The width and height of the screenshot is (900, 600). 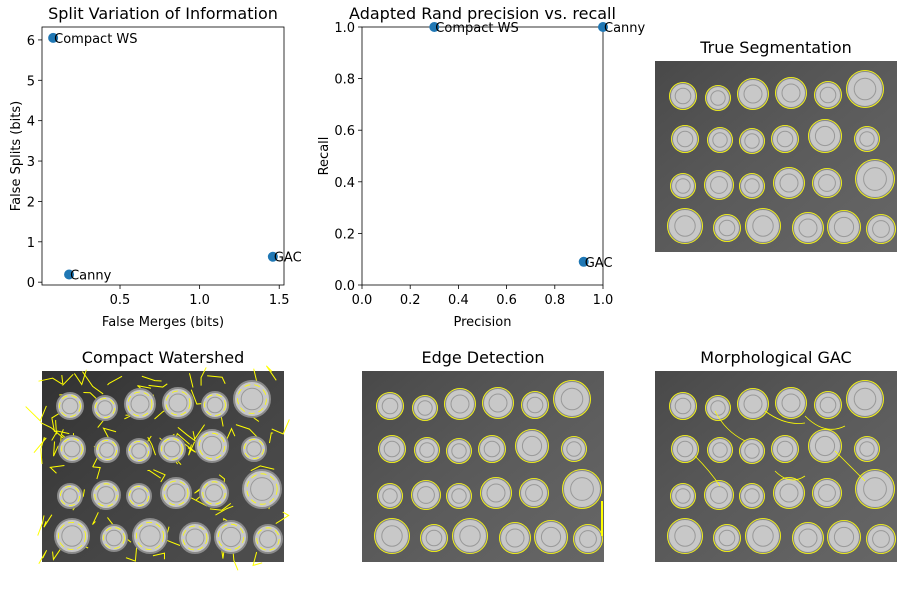 I want to click on y-tick-label: 0.2, so click(x=344, y=234).